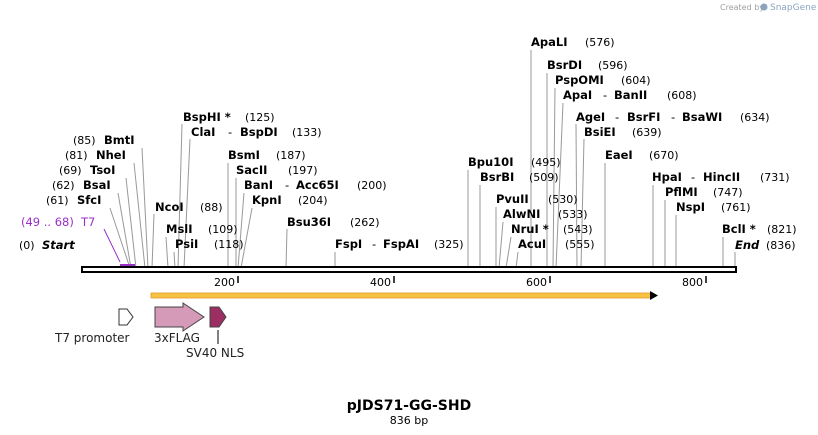 The width and height of the screenshot is (818, 435). What do you see at coordinates (303, 170) in the screenshot?
I see `site-pos-sacii: (197)` at bounding box center [303, 170].